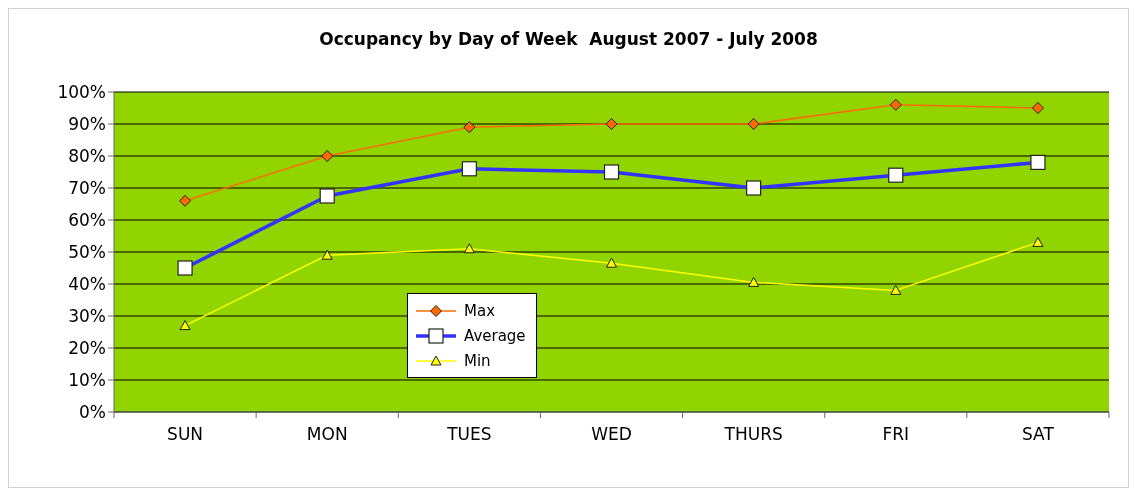 This screenshot has width=1135, height=494. What do you see at coordinates (327, 434) in the screenshot?
I see `x-tick-label: MON` at bounding box center [327, 434].